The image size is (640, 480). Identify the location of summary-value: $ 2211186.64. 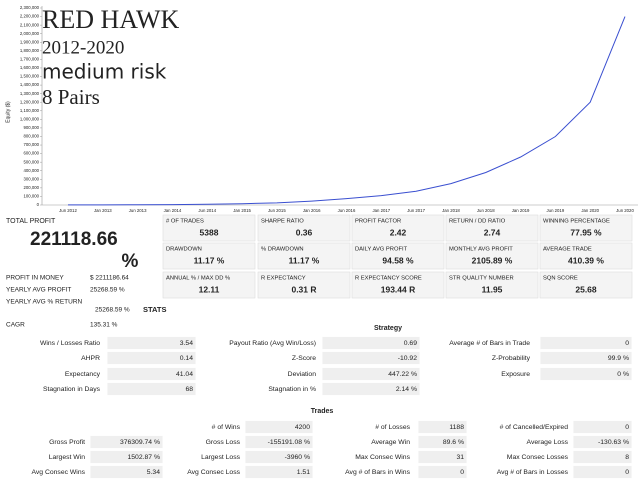
(109, 278).